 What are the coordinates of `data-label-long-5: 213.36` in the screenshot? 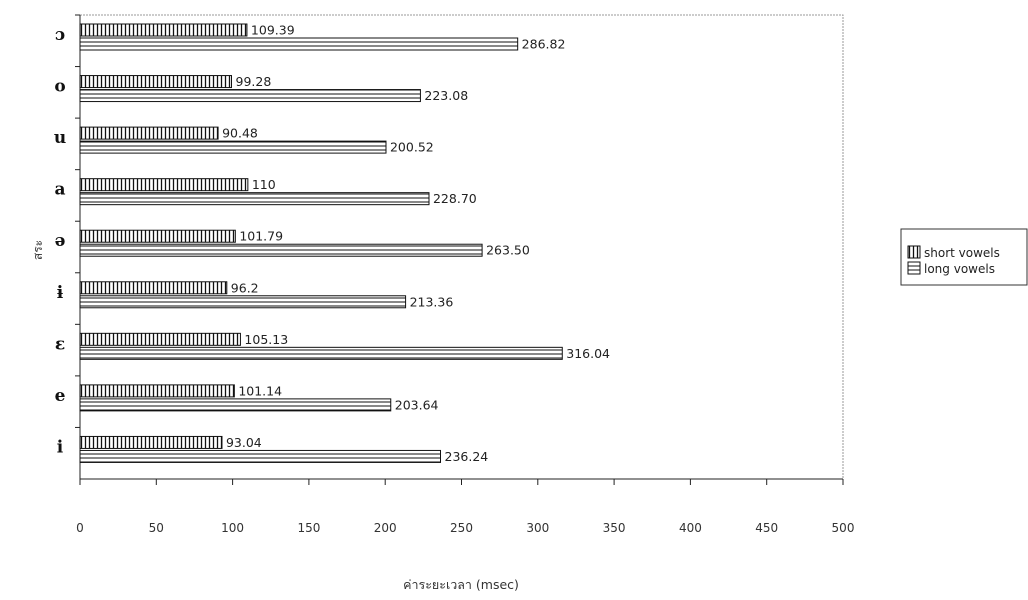 It's located at (432, 301).